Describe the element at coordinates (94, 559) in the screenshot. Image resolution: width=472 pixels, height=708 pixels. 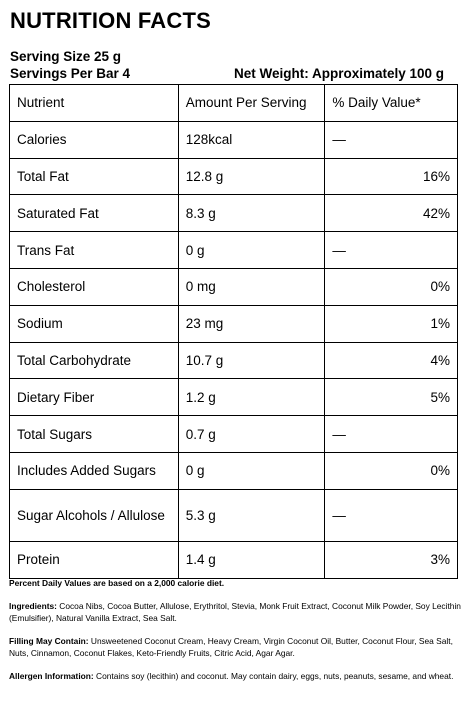
I see `nutrient-name: Protein` at that location.